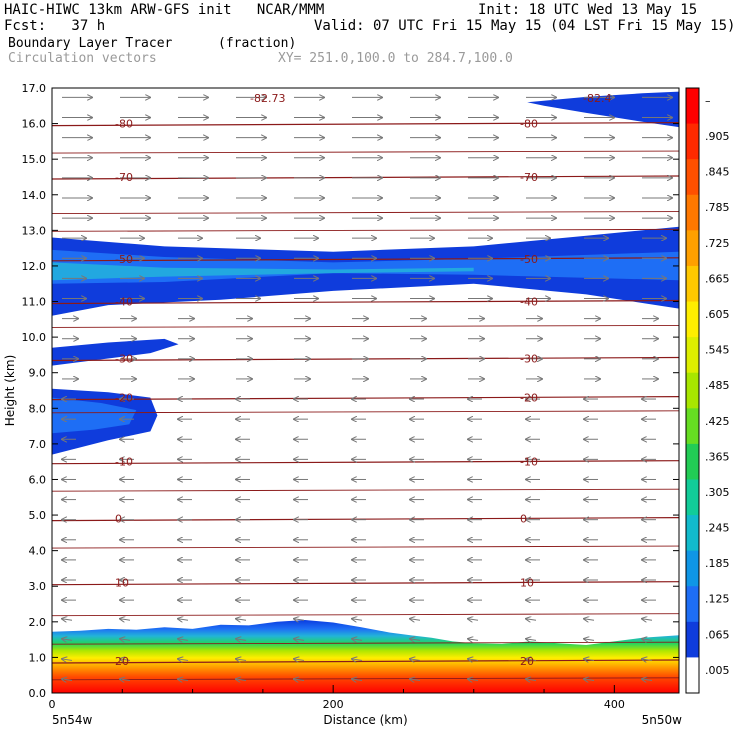  I want to click on y-tick-label: 8.0, so click(38, 408).